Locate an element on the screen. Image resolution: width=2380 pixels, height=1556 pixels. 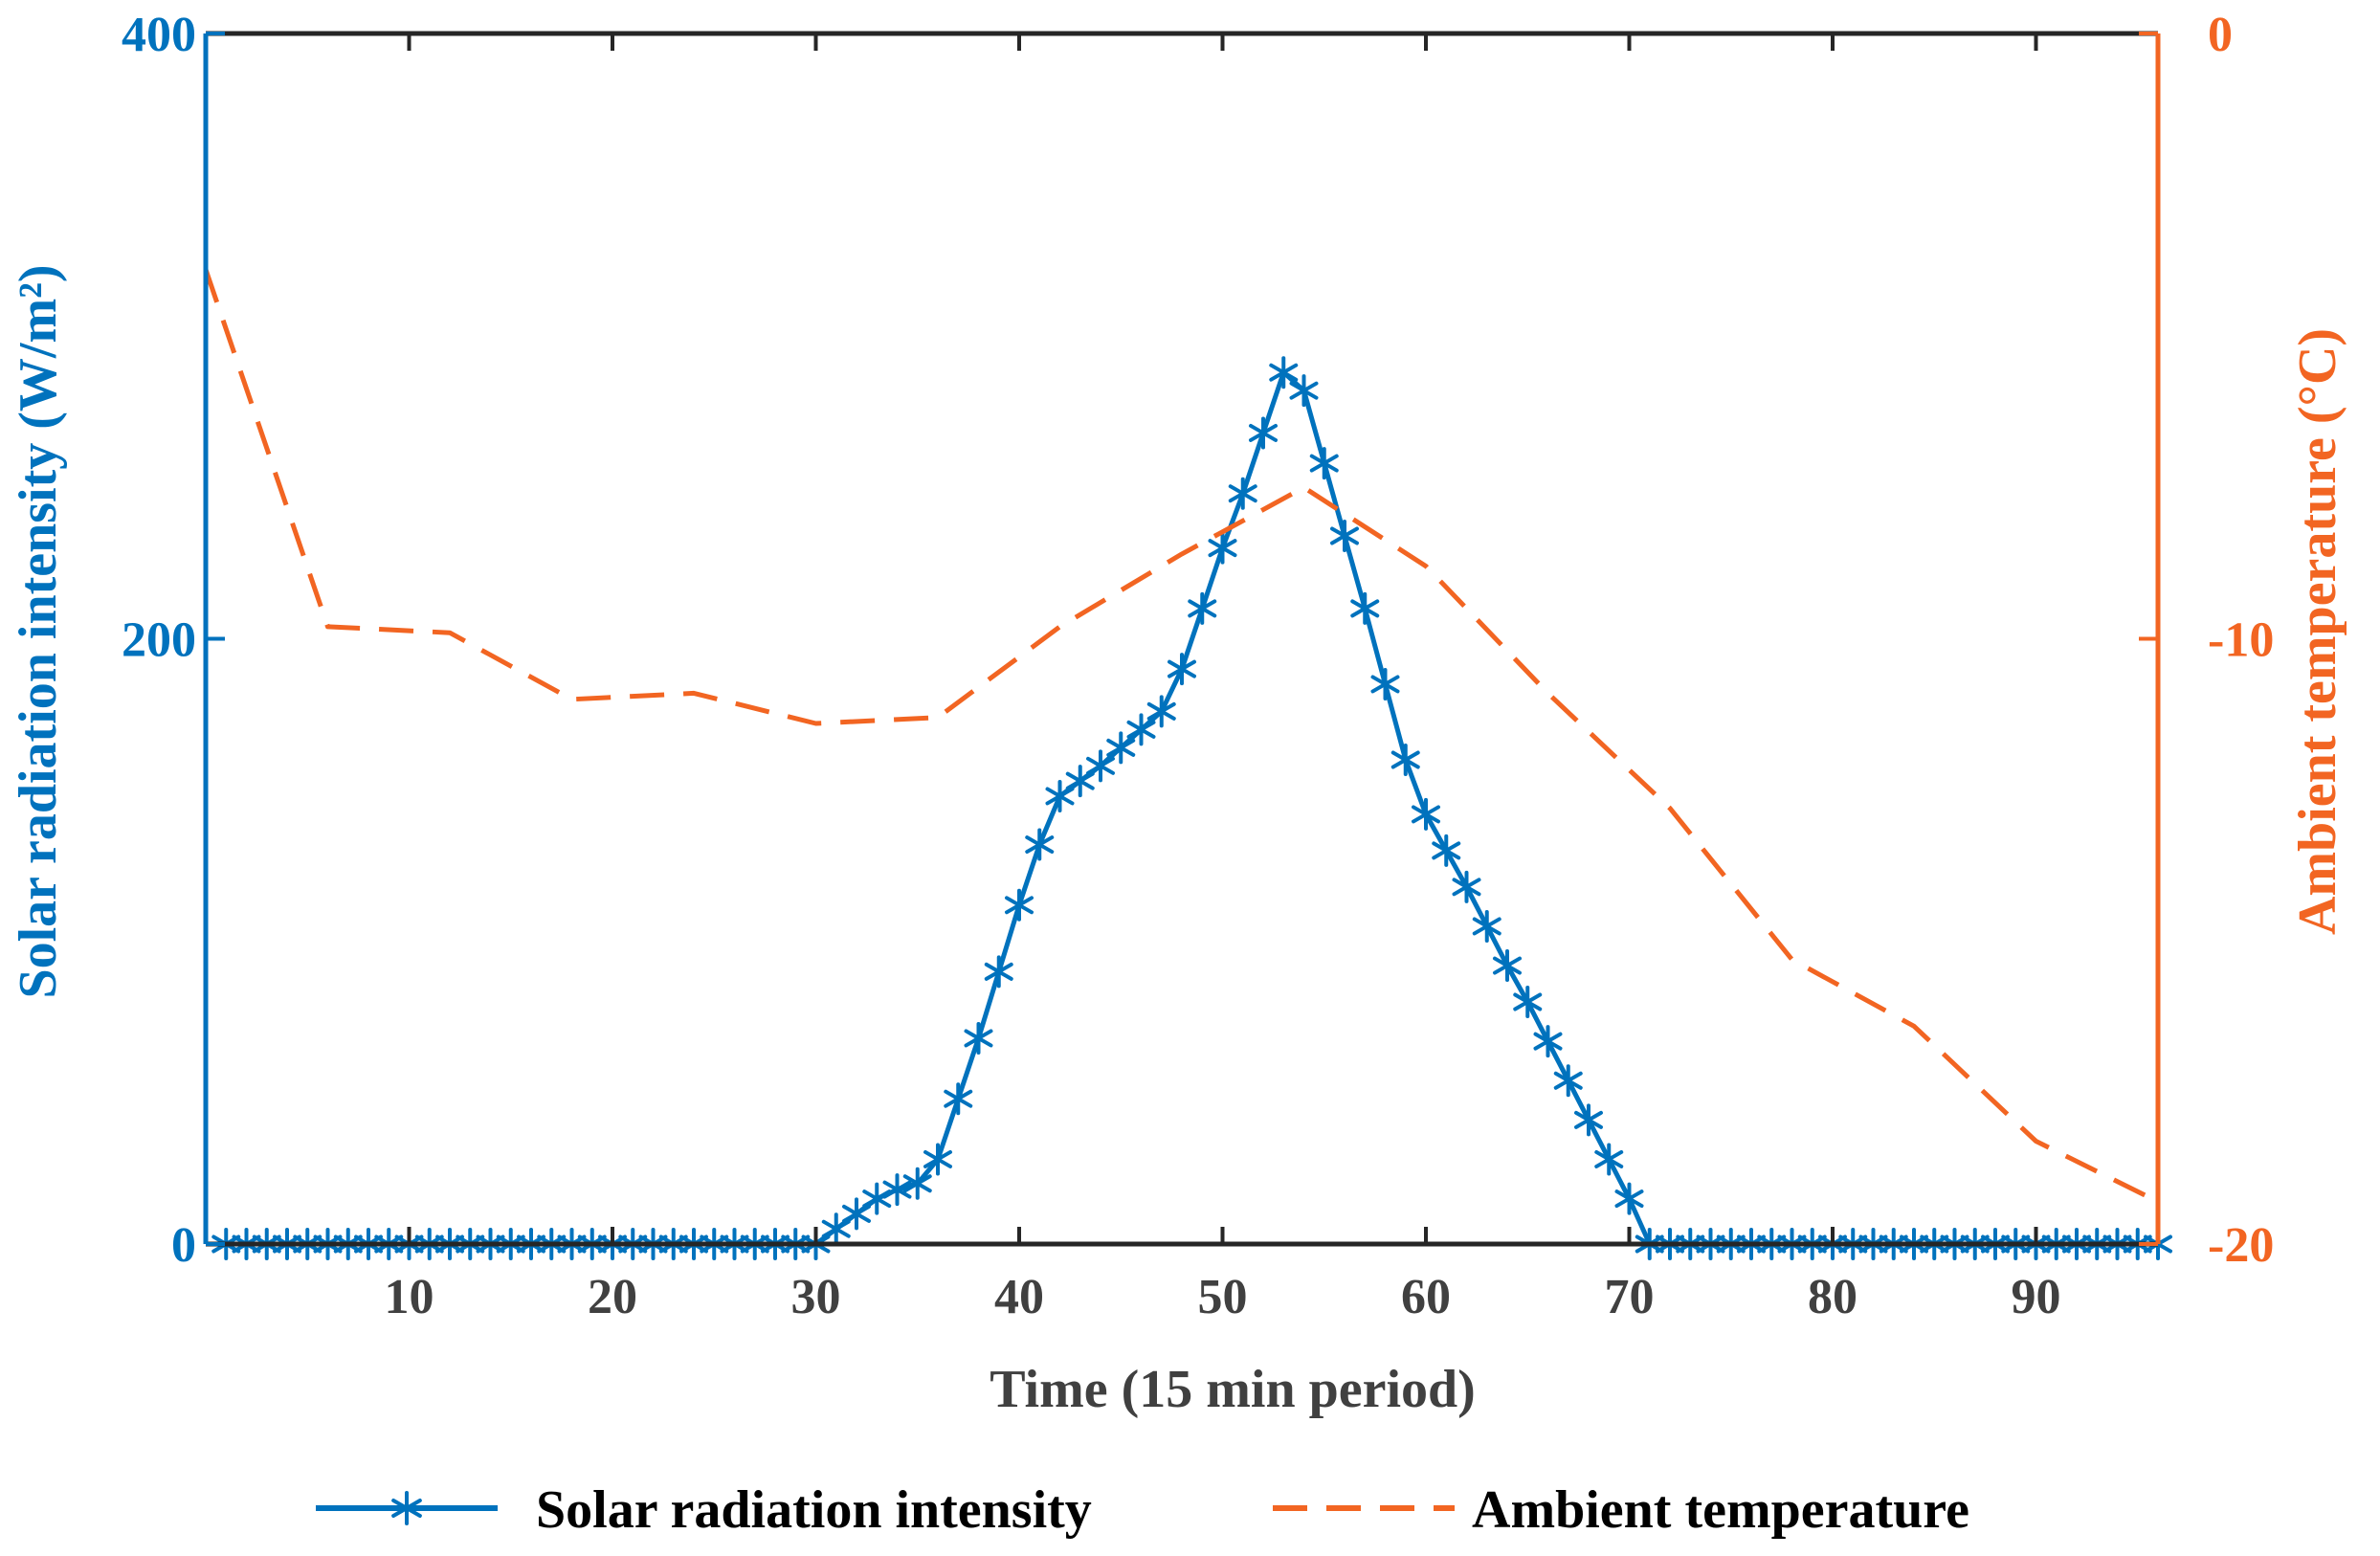
left-tick-label: 0 is located at coordinates (183, 1246).